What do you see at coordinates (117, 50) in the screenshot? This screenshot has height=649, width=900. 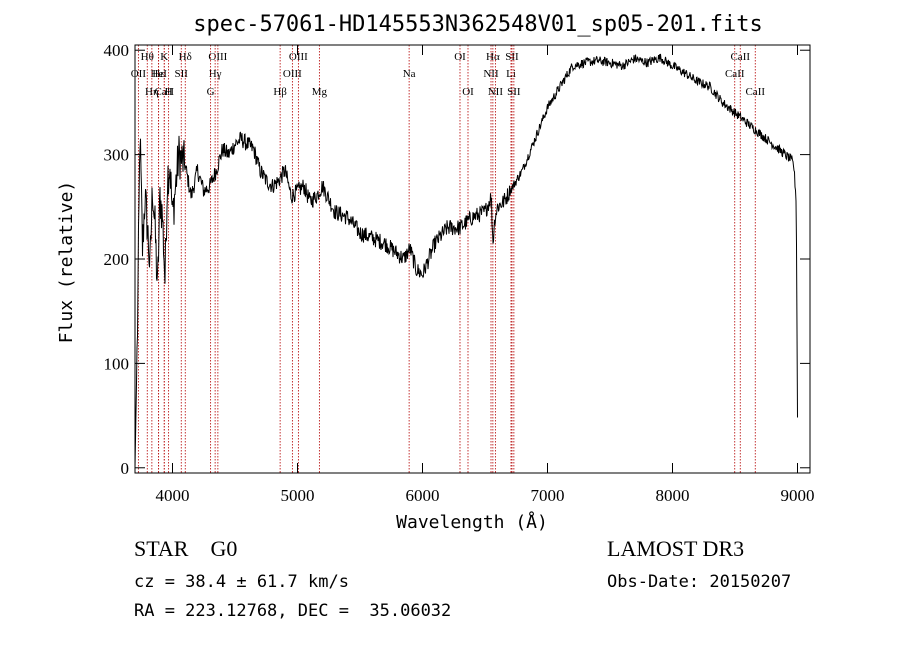 I see `y-tick-label: 400` at bounding box center [117, 50].